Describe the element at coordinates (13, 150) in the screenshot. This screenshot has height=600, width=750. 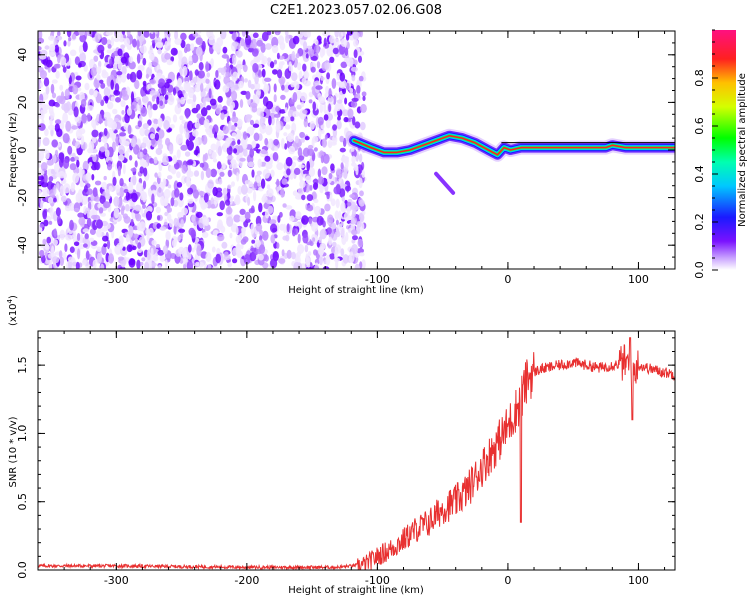
I see `top-y-axis-label: Frequency (Hz)` at that location.